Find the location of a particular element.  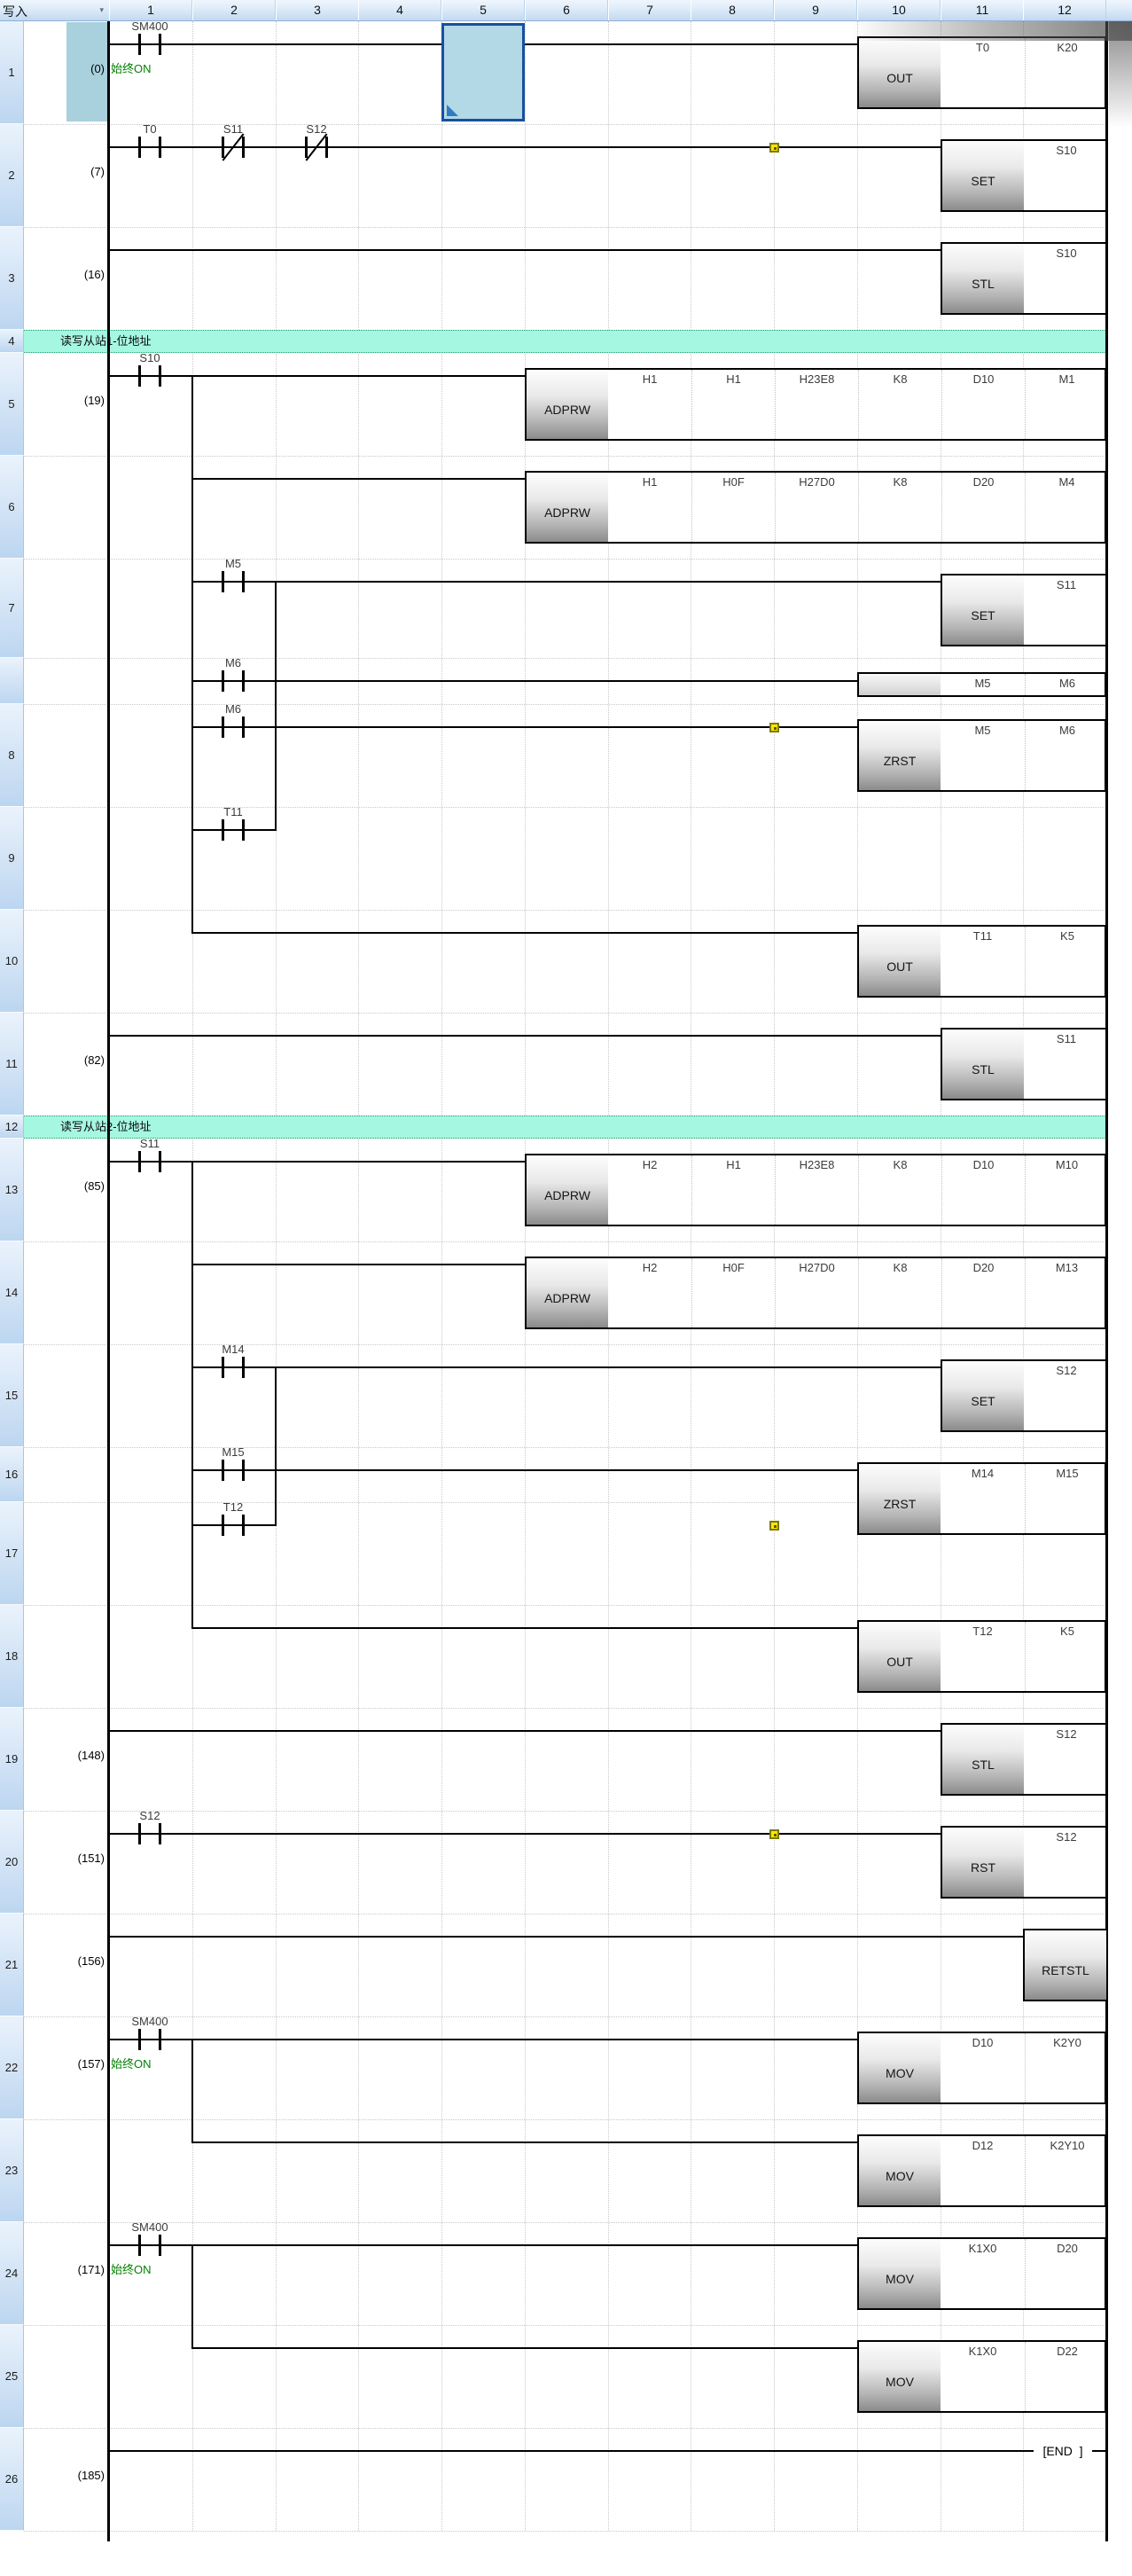

row-number-cell: 11 is located at coordinates (12, 1064).